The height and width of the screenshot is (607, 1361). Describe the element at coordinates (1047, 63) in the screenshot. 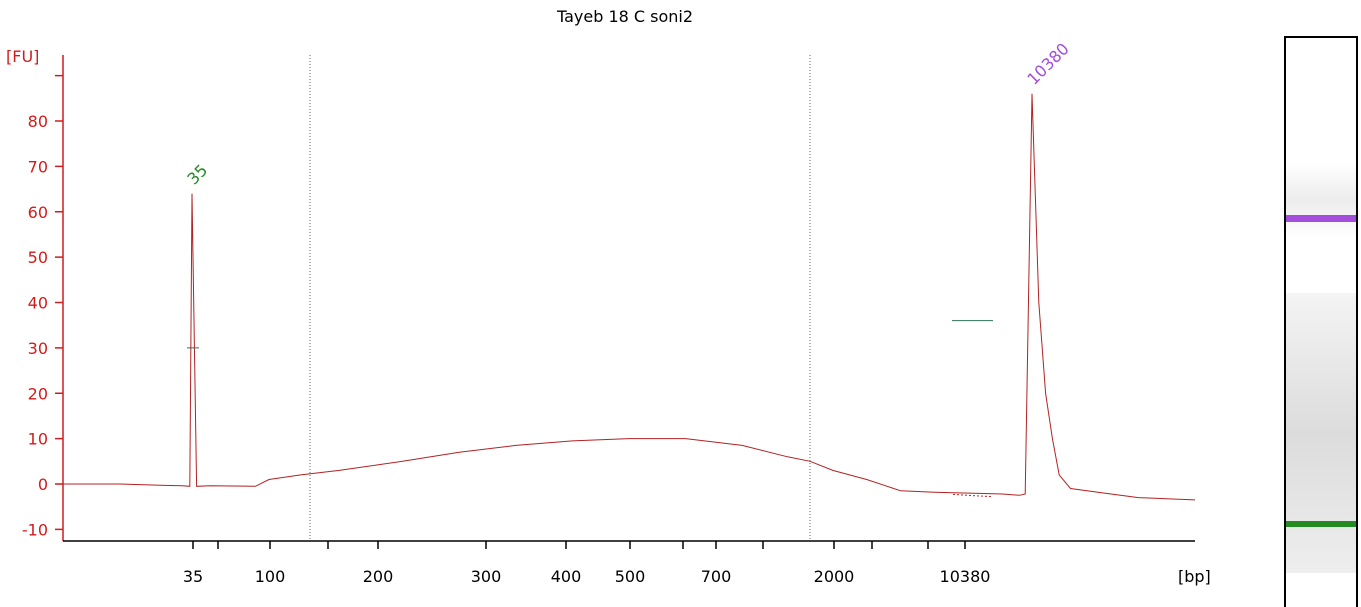

I see `peak-label: 10380` at that location.